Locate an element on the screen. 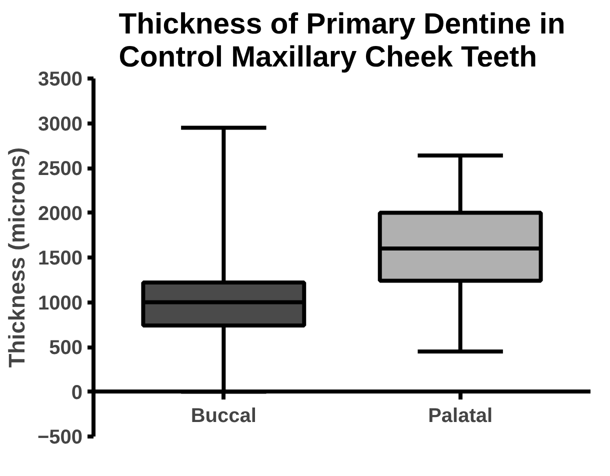  x-tick-label: Buccal is located at coordinates (223, 415).